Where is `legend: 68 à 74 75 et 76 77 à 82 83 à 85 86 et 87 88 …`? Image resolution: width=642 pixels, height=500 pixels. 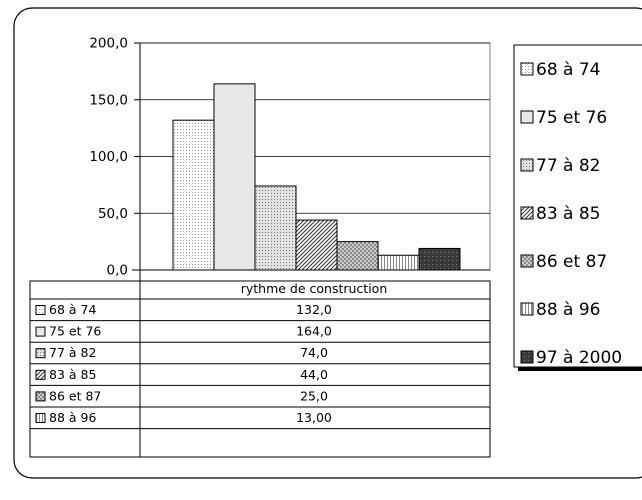
legend: 68 à 74 75 et 76 77 à 82 83 à 85 86 et 87 88 … is located at coordinates (577, 207).